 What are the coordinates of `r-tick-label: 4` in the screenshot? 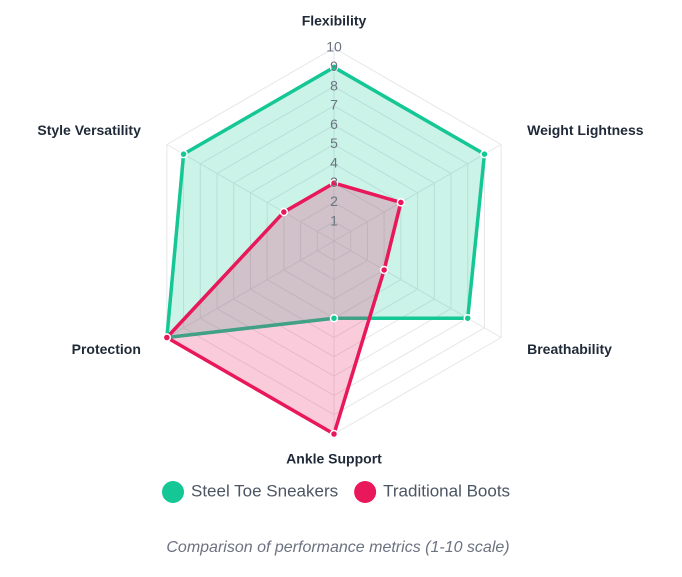 It's located at (334, 163).